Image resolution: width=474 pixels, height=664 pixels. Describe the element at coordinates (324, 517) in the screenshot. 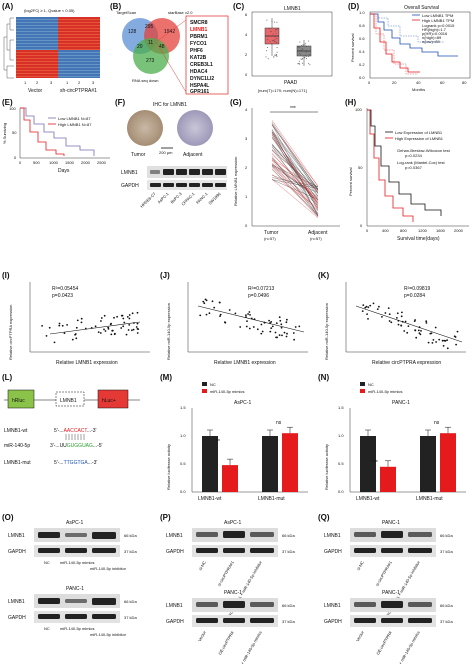

I see `panel-label-Q: (Q)` at that location.